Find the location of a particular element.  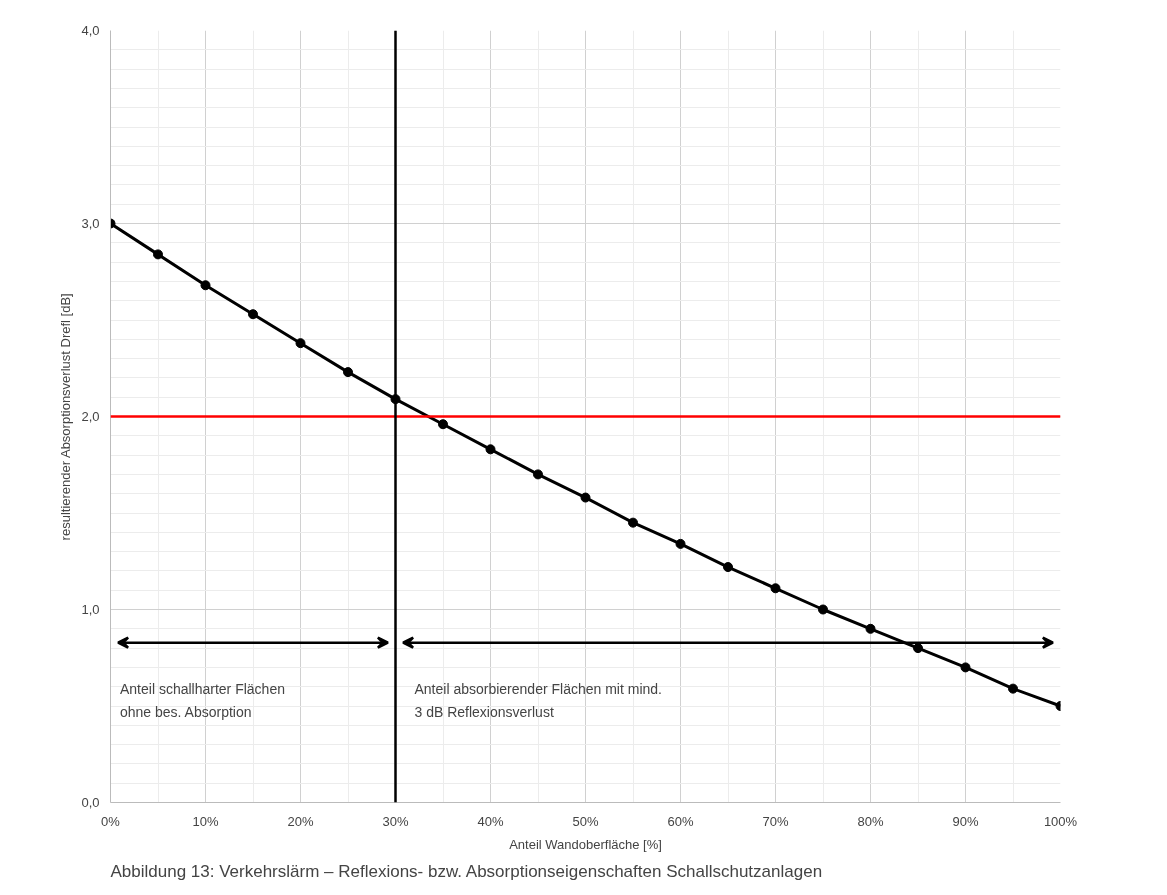

x-tick-label: 90% is located at coordinates (965, 821).